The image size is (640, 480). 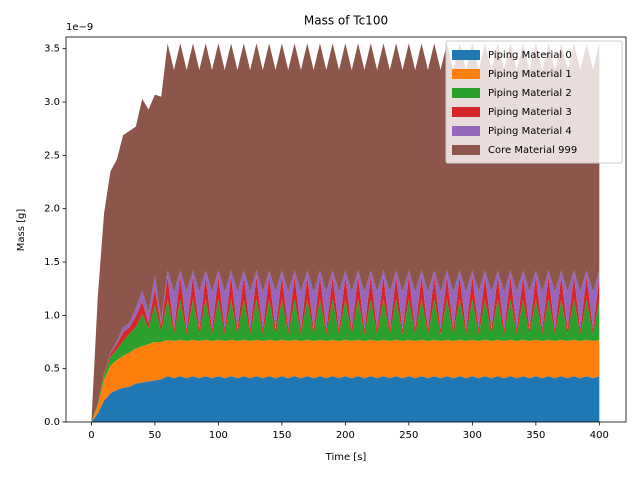 What do you see at coordinates (52, 262) in the screenshot?
I see `y-tick-label: 1.5` at bounding box center [52, 262].